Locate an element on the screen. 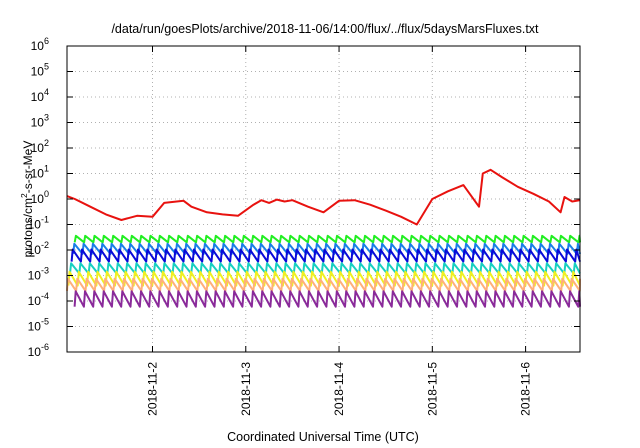  y-tick-label: 10¹ is located at coordinates (40, 172).